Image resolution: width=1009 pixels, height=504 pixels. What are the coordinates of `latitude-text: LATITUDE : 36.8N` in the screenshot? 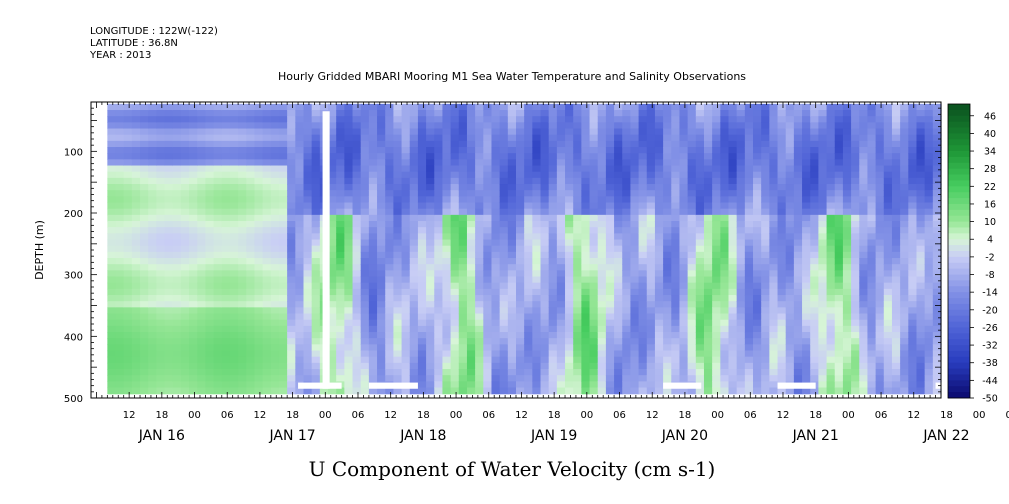 It's located at (134, 43).